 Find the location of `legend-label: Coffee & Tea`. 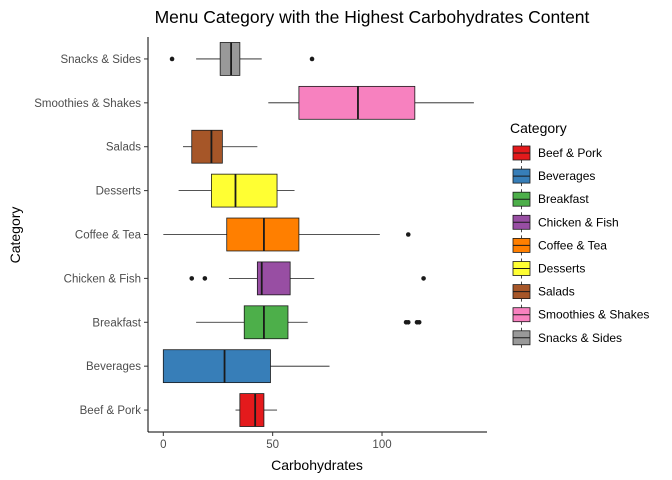

legend-label: Coffee & Tea is located at coordinates (572, 245).